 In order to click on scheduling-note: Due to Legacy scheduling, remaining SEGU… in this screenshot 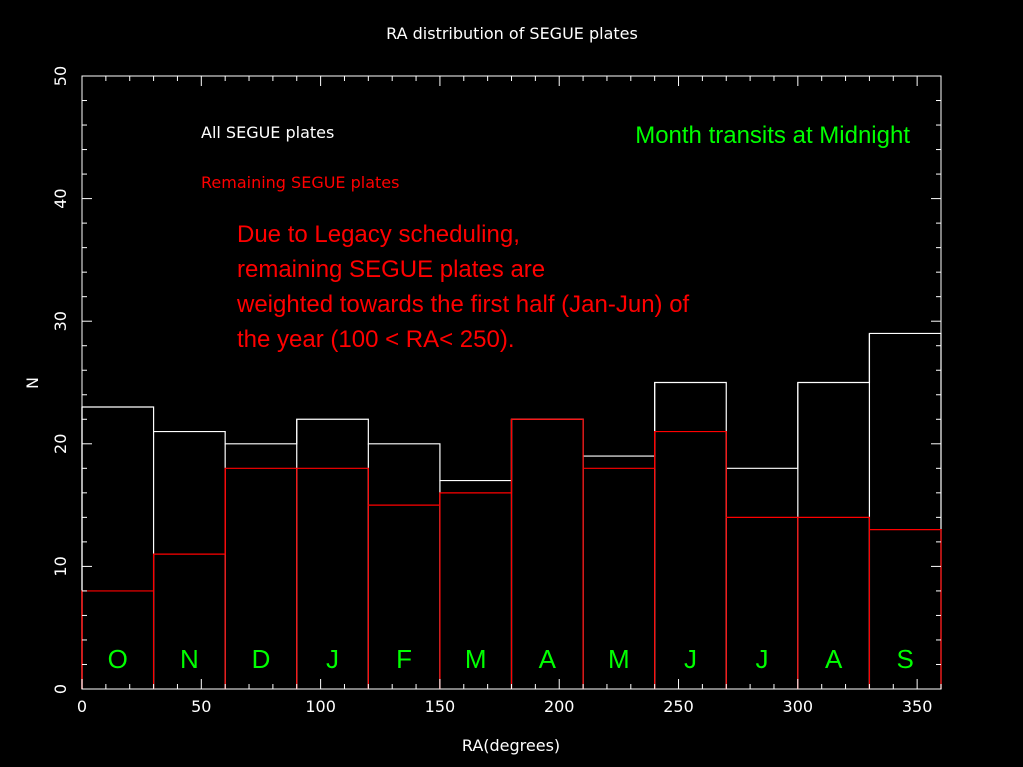, I will do `click(463, 287)`.